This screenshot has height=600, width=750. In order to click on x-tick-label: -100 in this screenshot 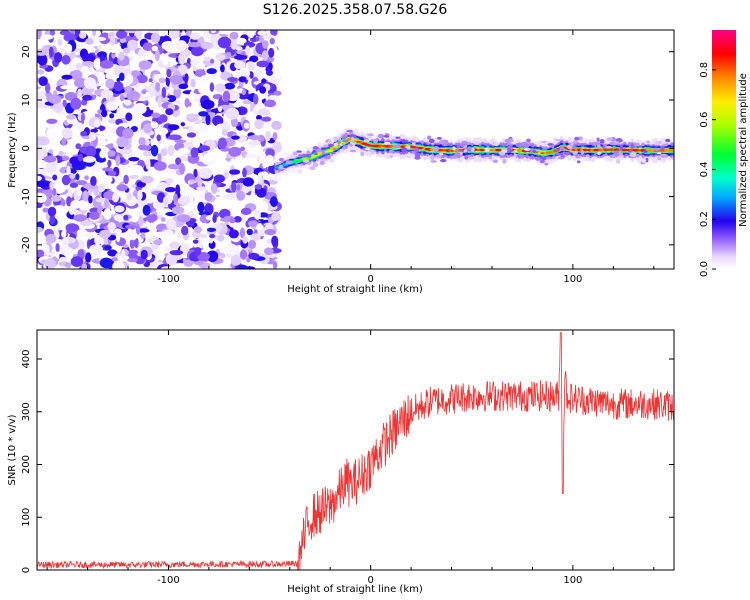, I will do `click(168, 580)`.